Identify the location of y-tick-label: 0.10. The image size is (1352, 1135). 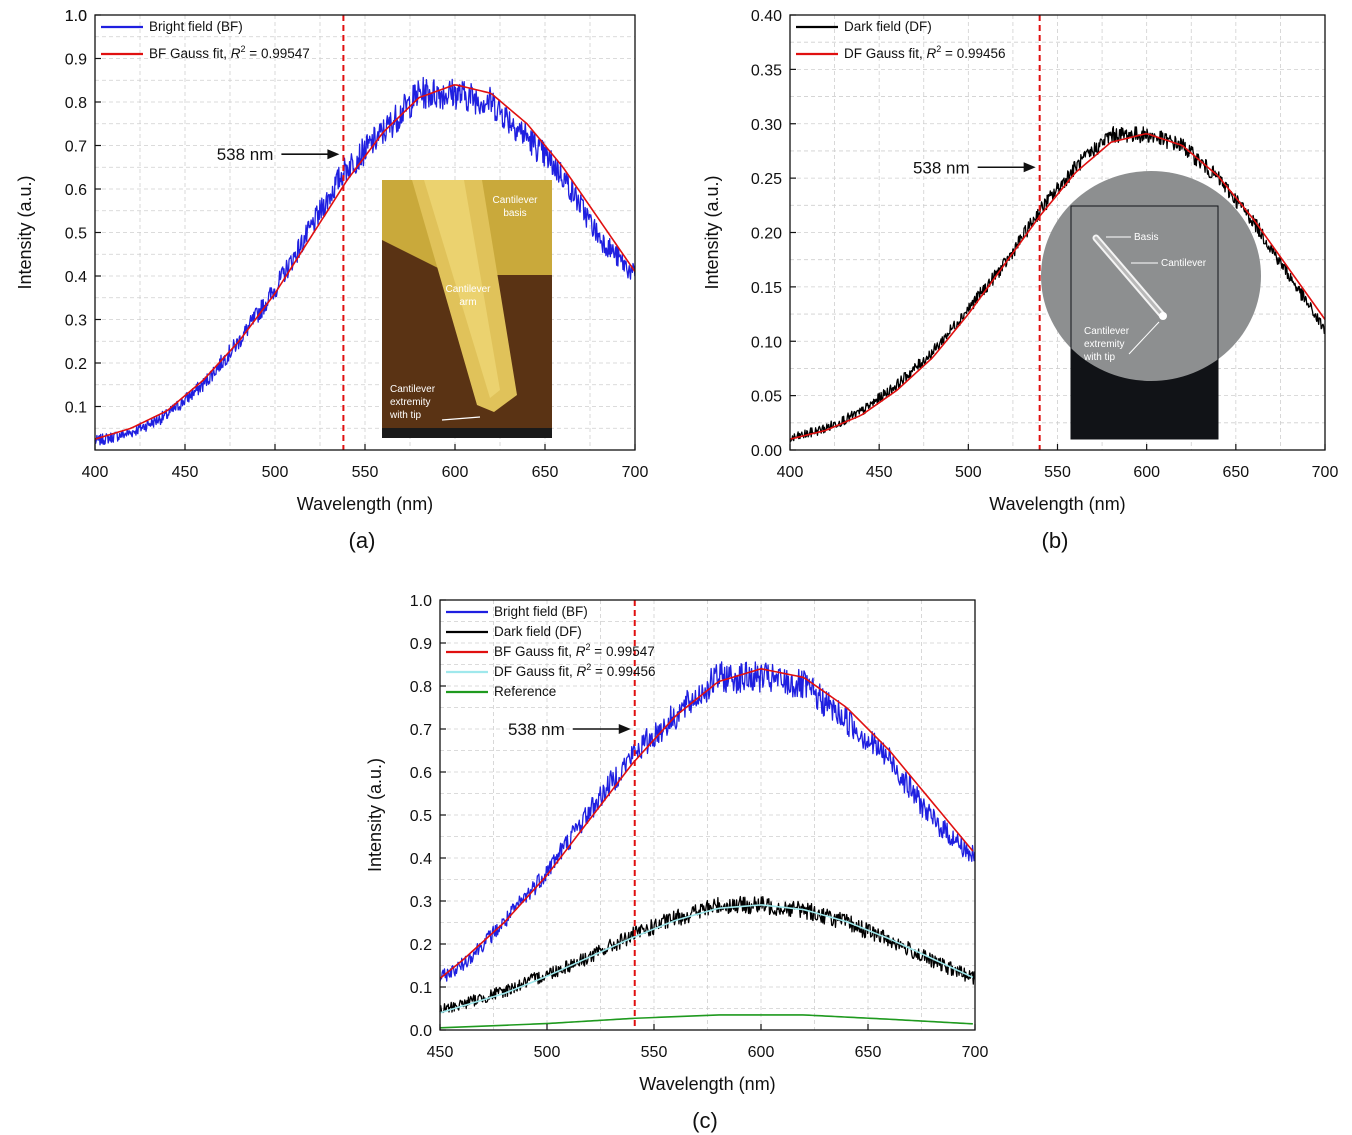
(766, 342).